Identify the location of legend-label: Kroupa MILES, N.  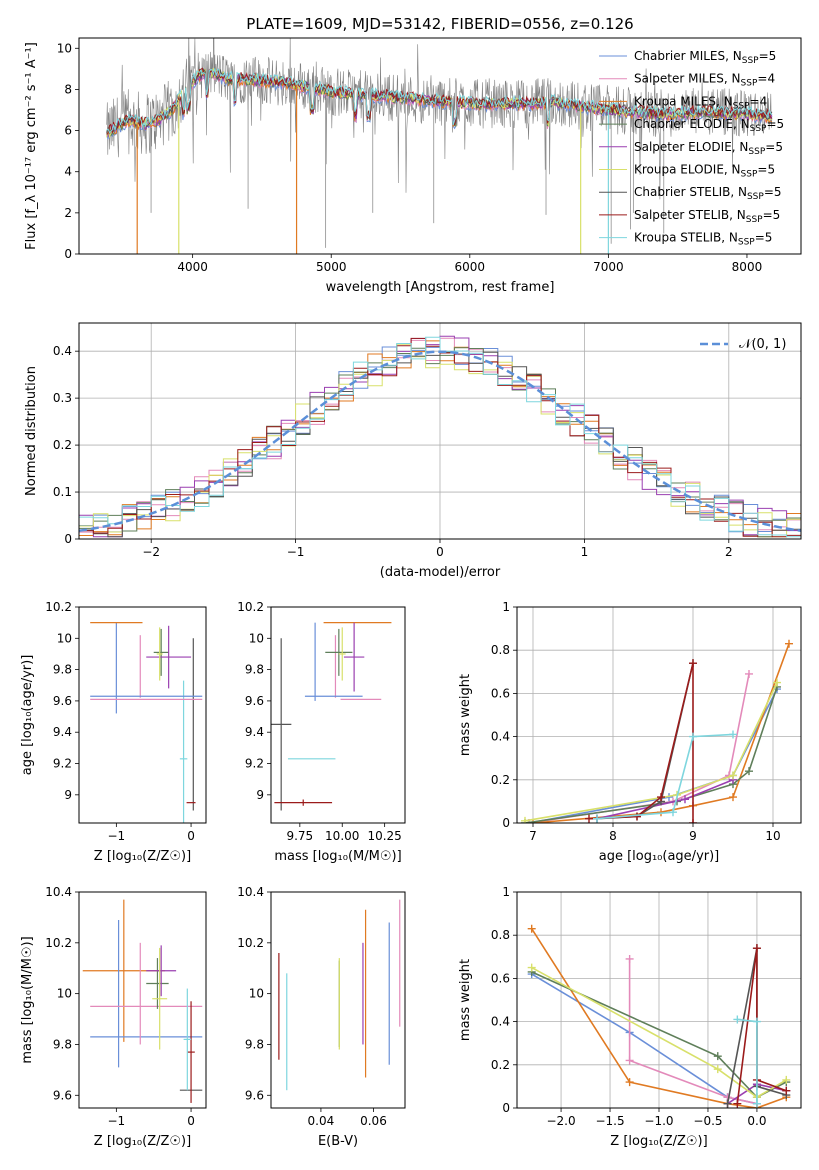
(683, 101).